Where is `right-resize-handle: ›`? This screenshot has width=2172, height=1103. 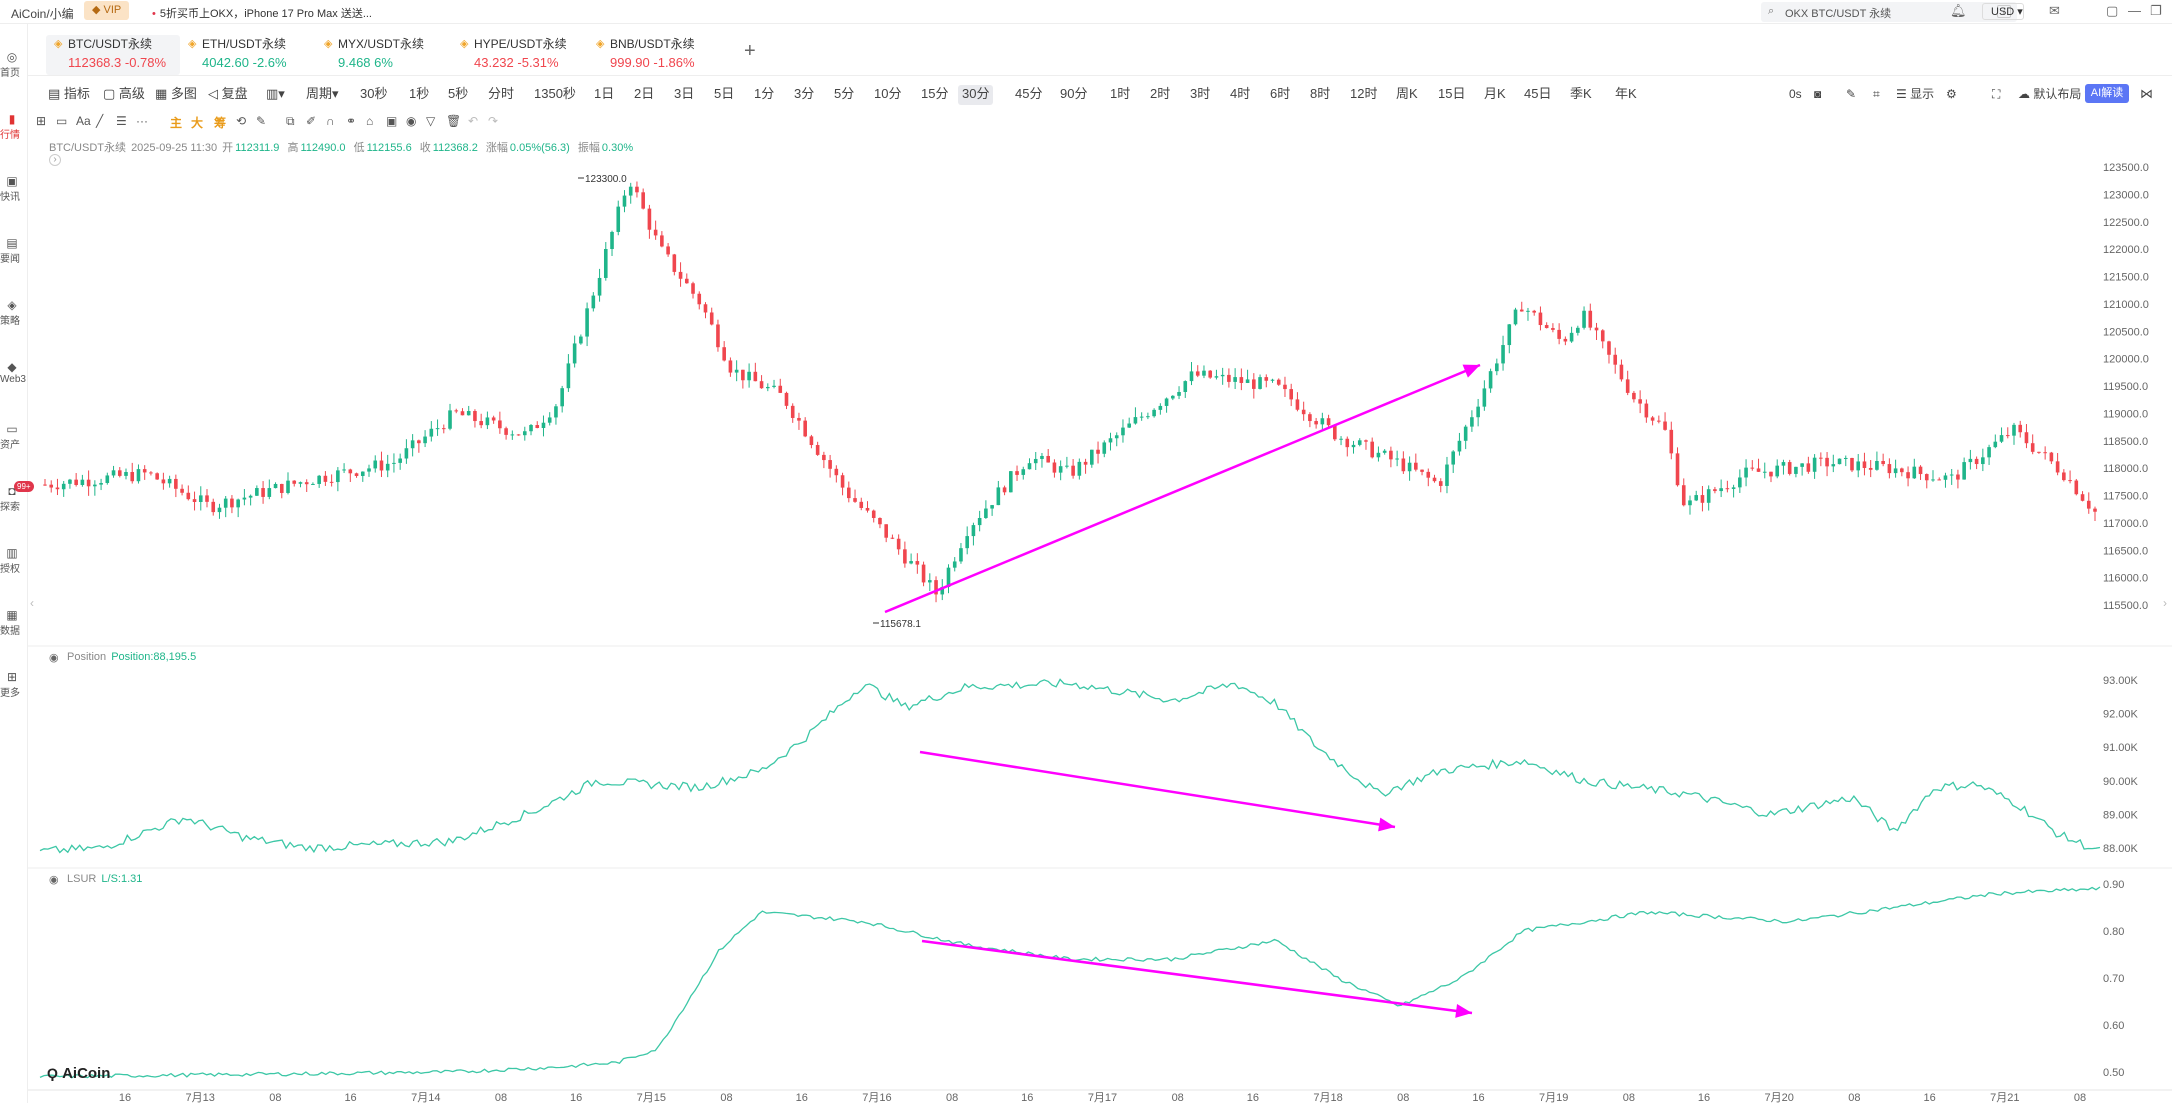 right-resize-handle: › is located at coordinates (2165, 603).